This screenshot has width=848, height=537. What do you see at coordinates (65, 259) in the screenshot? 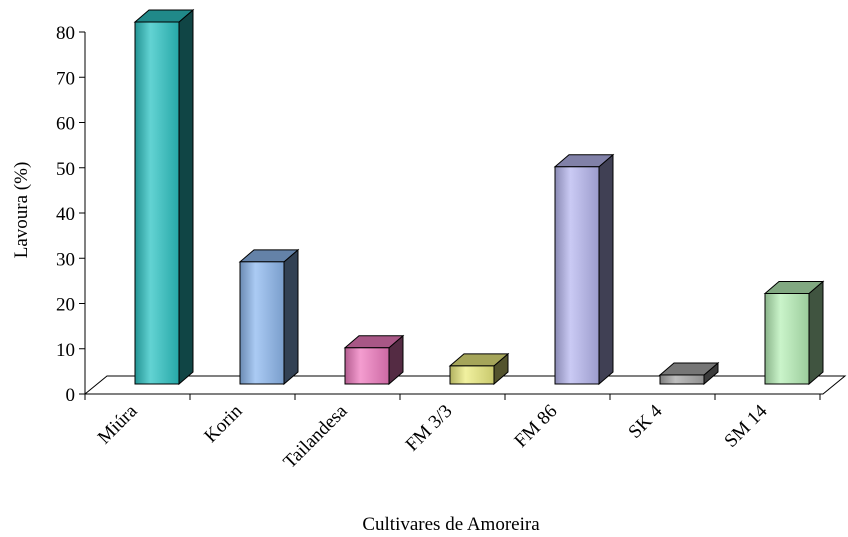
I see `y-tick-label: 30` at bounding box center [65, 259].